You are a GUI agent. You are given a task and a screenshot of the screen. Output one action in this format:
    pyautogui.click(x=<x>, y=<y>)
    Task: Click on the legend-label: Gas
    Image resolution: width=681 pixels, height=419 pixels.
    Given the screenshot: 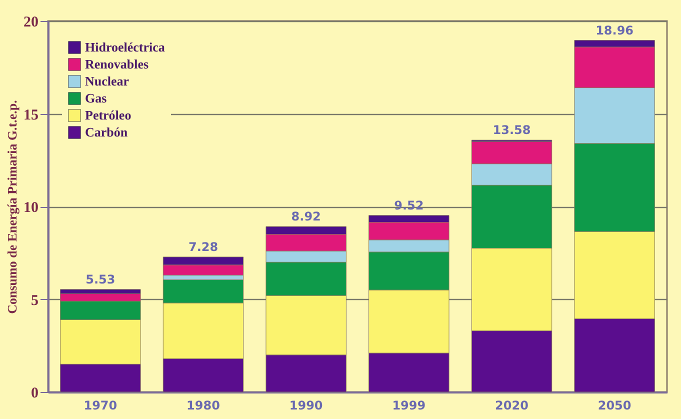 What is the action you would take?
    pyautogui.click(x=96, y=98)
    